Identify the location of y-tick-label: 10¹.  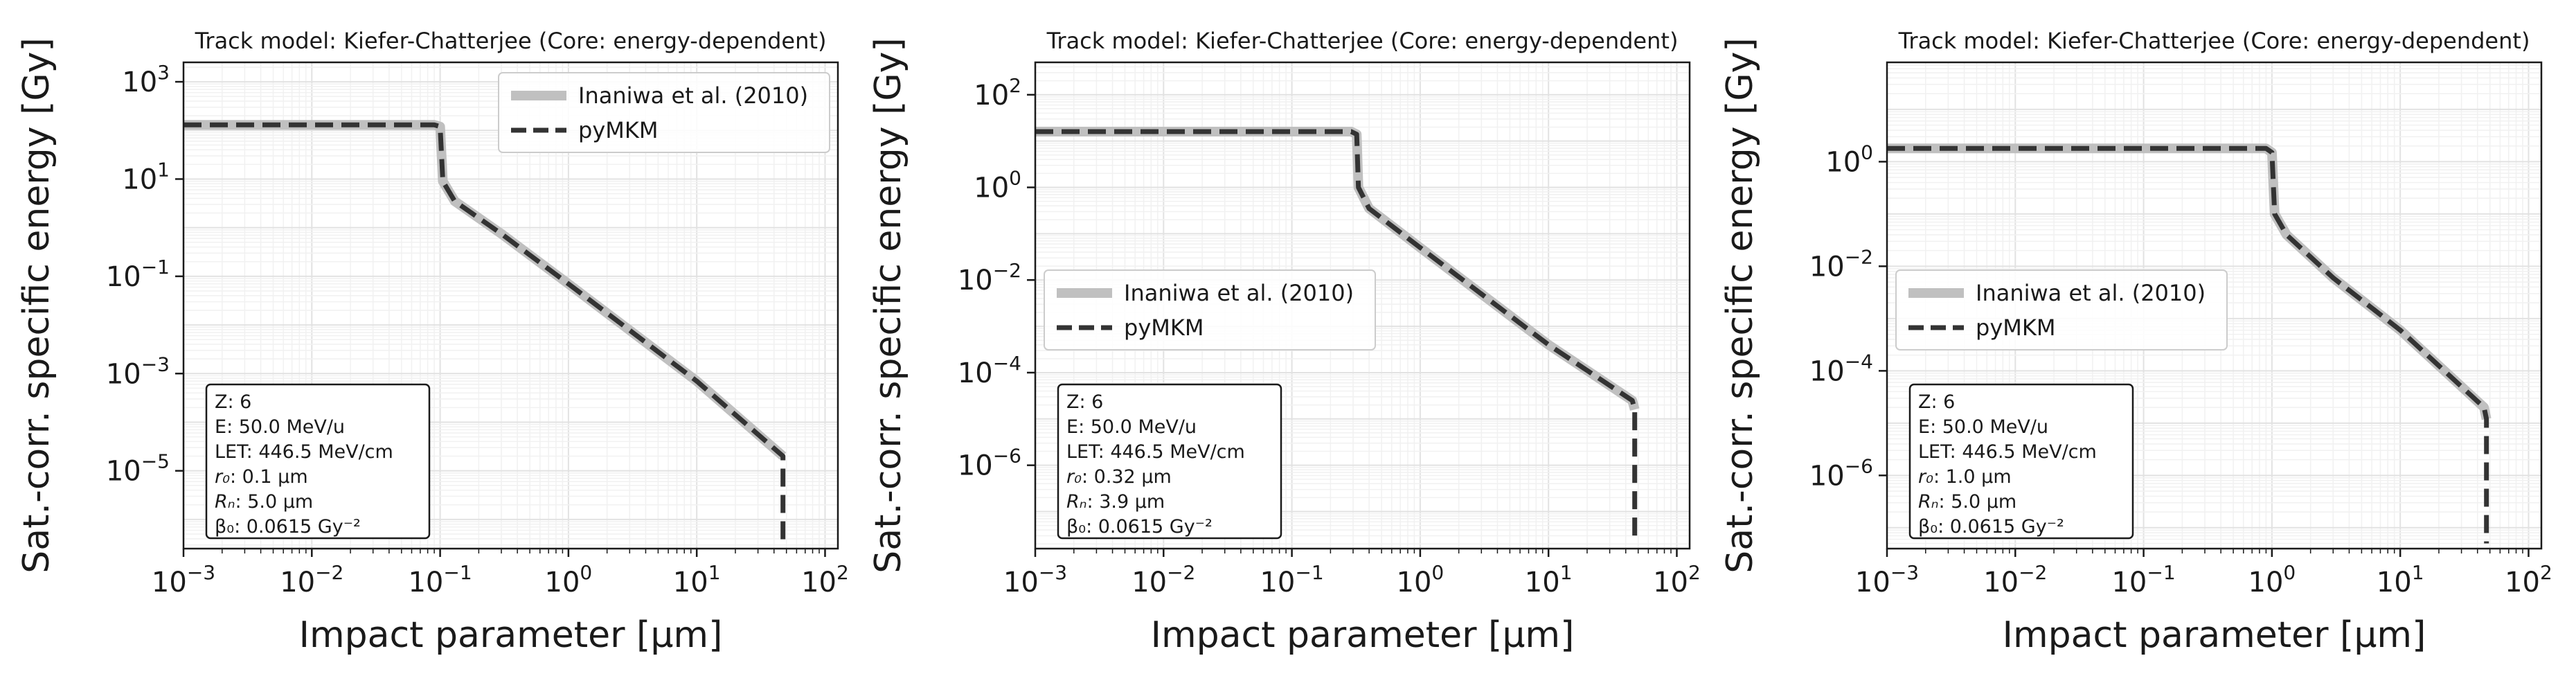
(146, 177).